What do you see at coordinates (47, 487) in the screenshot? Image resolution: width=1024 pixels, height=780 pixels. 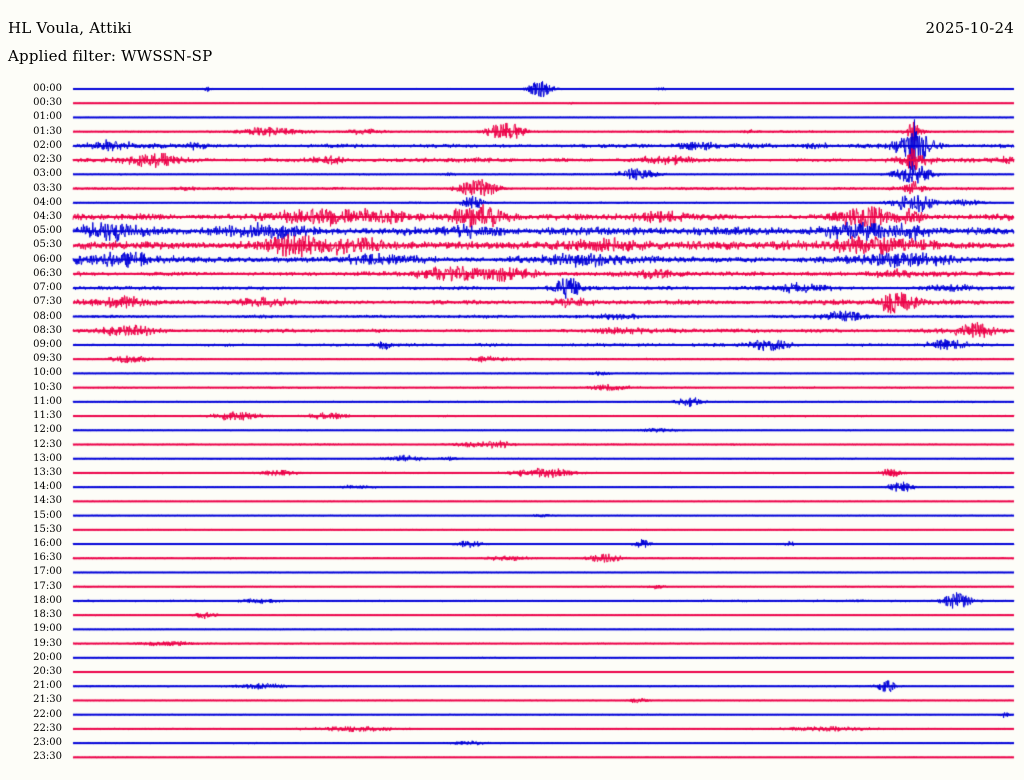 I see `time-tick-label: 14:00` at bounding box center [47, 487].